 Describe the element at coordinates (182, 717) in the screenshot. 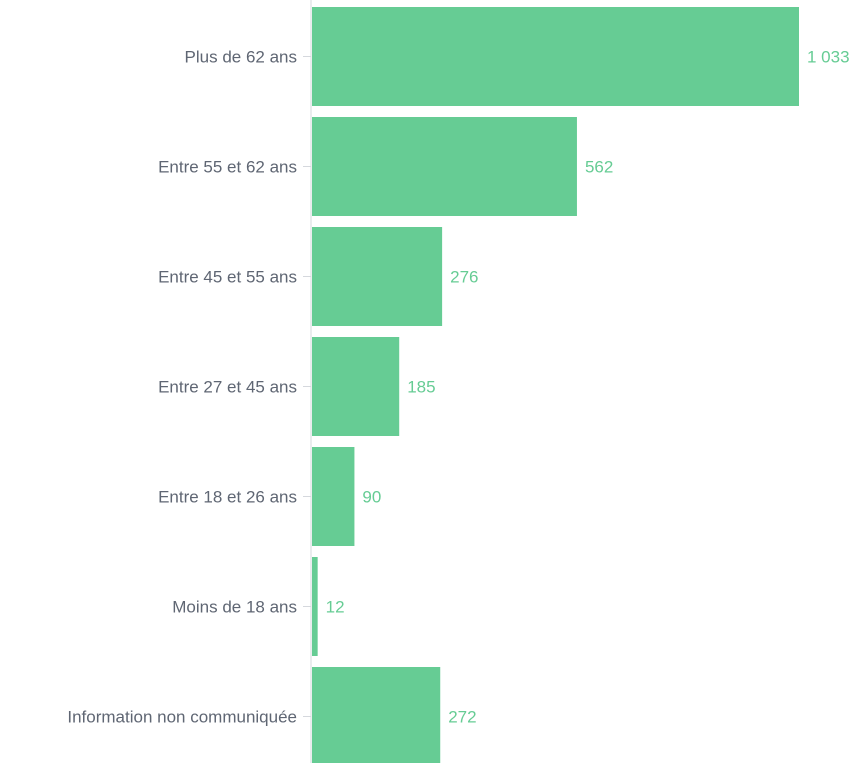

I see `category-label: Information non communiquée` at that location.